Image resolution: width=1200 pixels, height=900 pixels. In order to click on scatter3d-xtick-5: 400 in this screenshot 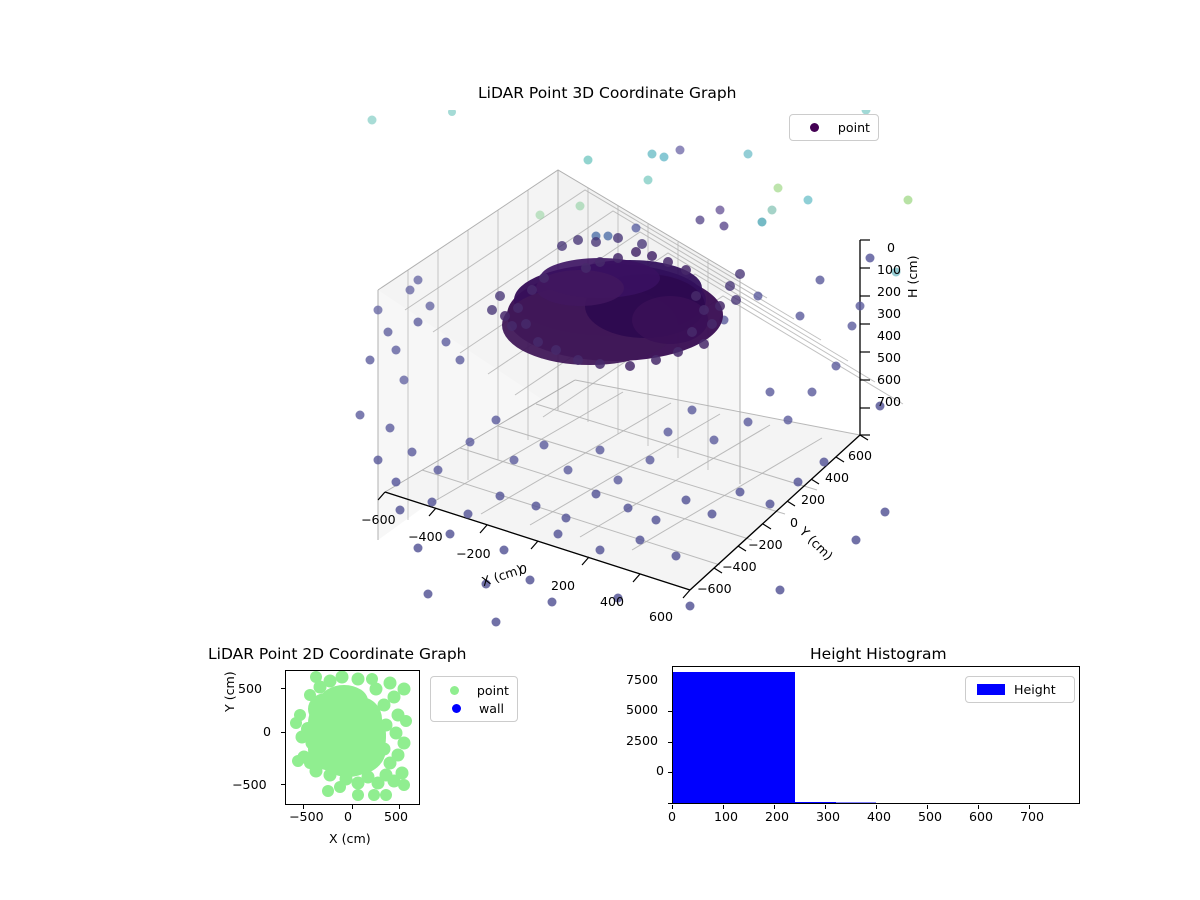, I will do `click(612, 601)`.